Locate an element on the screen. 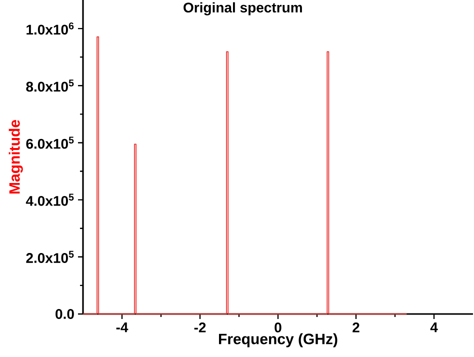  x-tick-label: -2 is located at coordinates (200, 327).